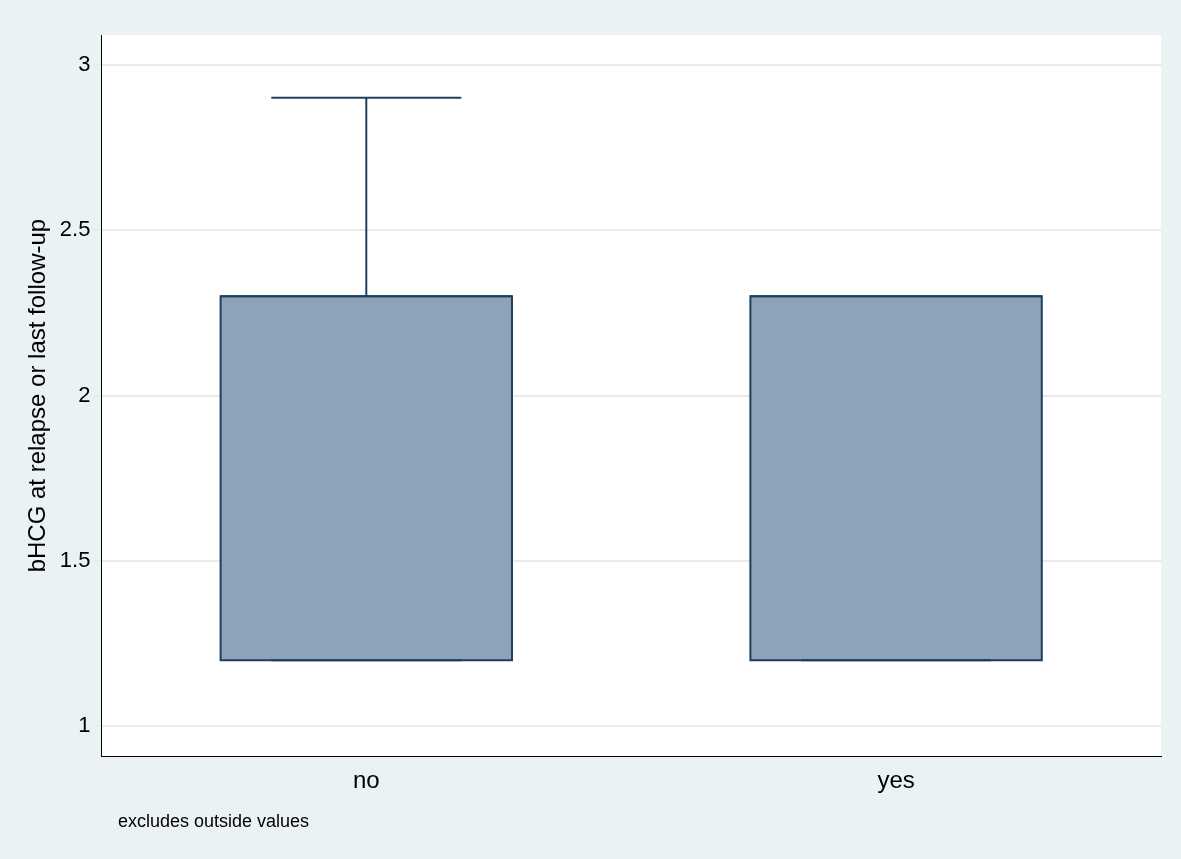  I want to click on x-tick-label: no, so click(366, 780).